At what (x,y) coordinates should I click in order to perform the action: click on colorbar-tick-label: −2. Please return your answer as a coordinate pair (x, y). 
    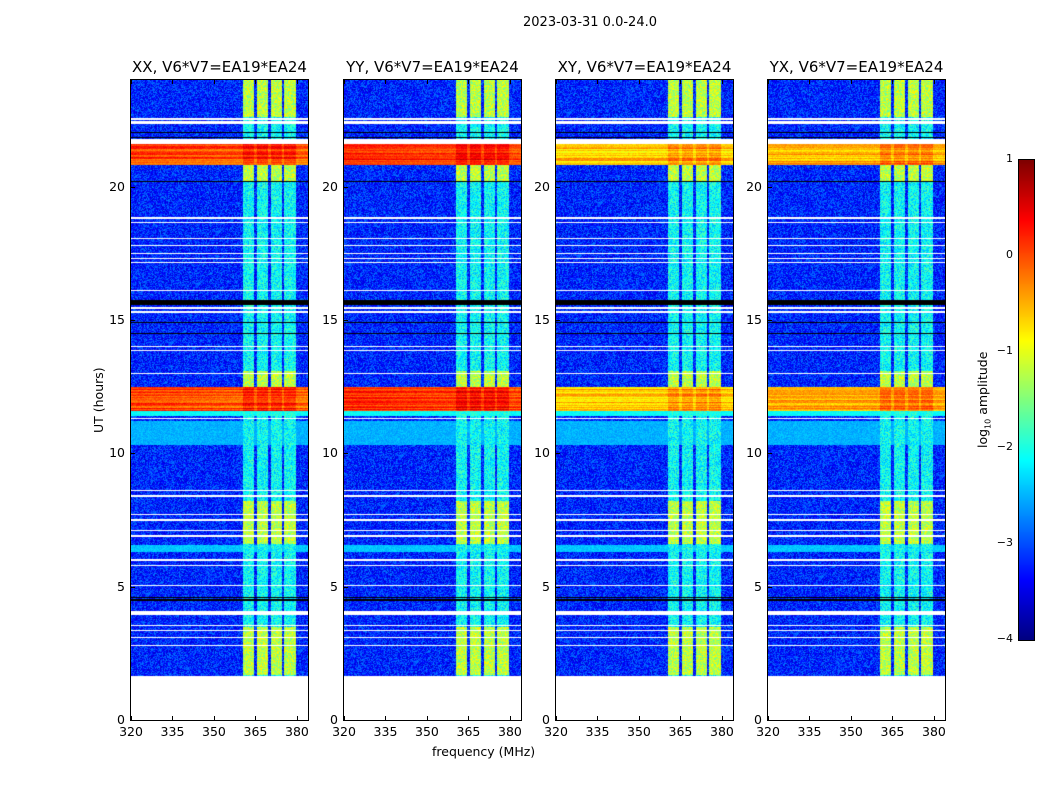
    Looking at the image, I should click on (1004, 446).